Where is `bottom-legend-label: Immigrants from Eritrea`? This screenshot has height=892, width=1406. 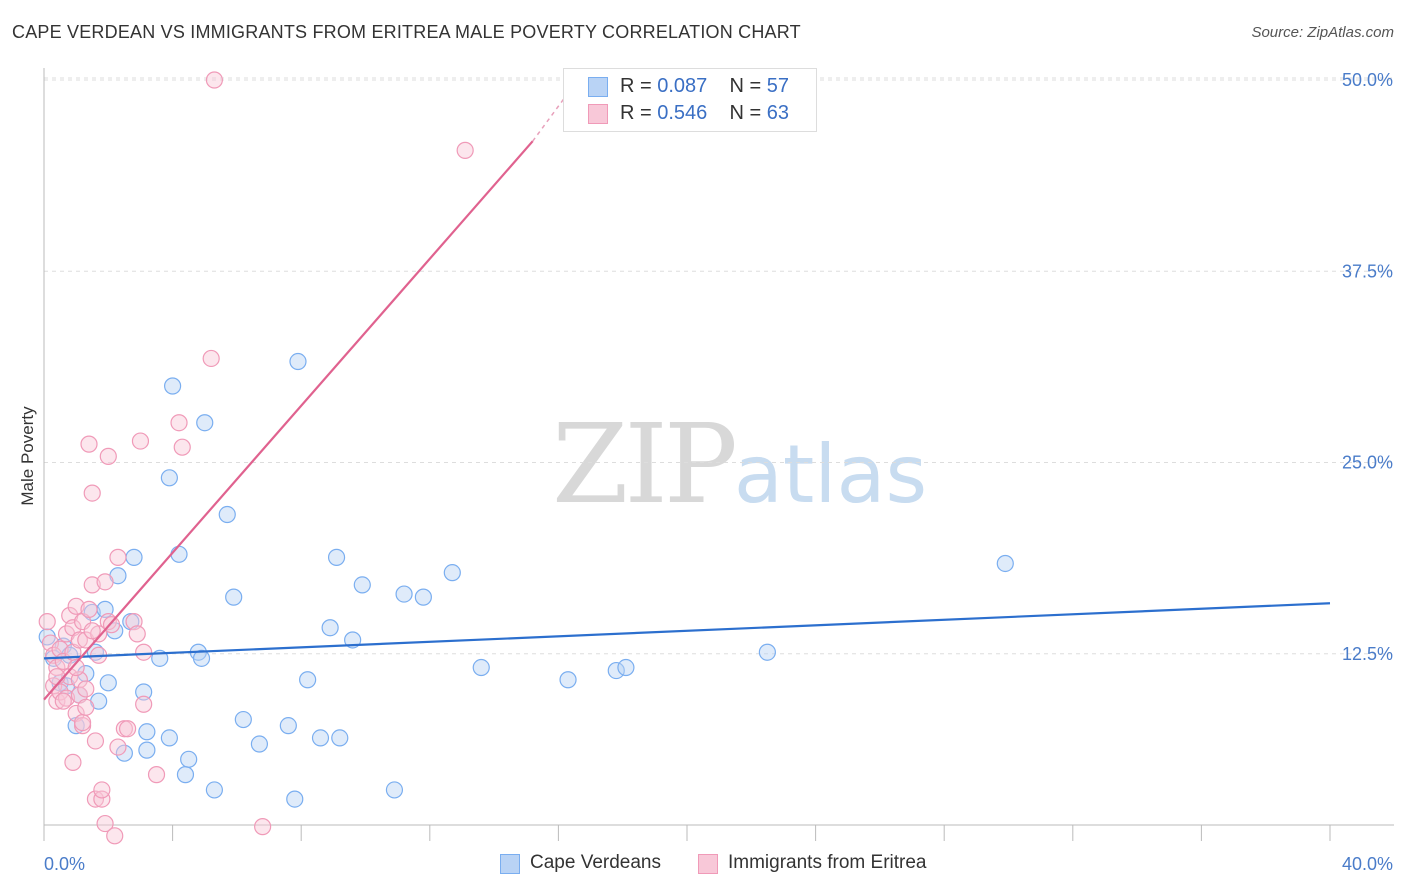
bottom-legend-label: Immigrants from Eritrea is located at coordinates (827, 862).